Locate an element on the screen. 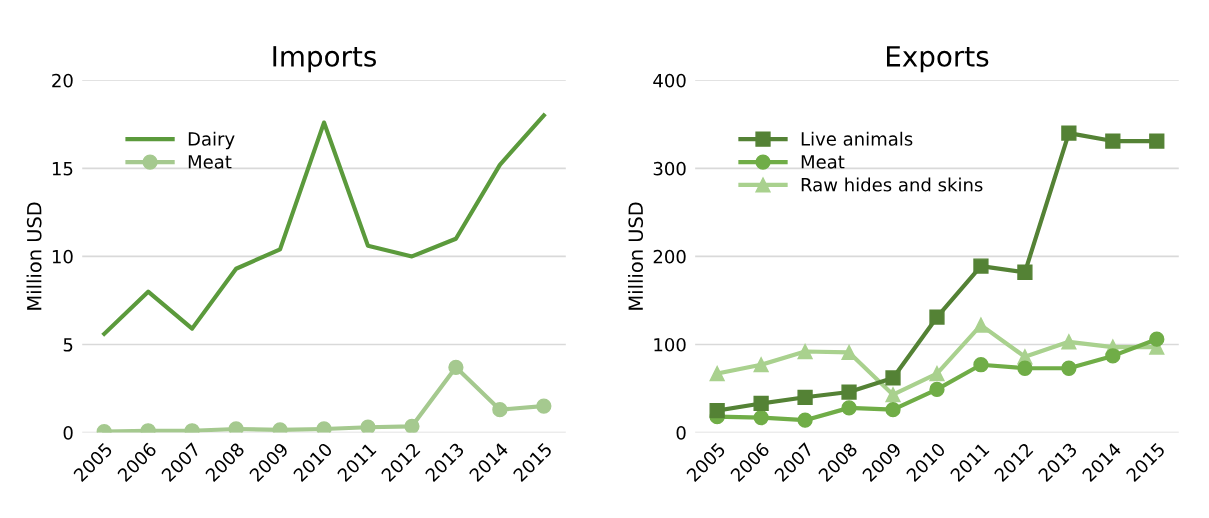 This screenshot has width=1209, height=518. y-tick-label: 300 is located at coordinates (669, 168).